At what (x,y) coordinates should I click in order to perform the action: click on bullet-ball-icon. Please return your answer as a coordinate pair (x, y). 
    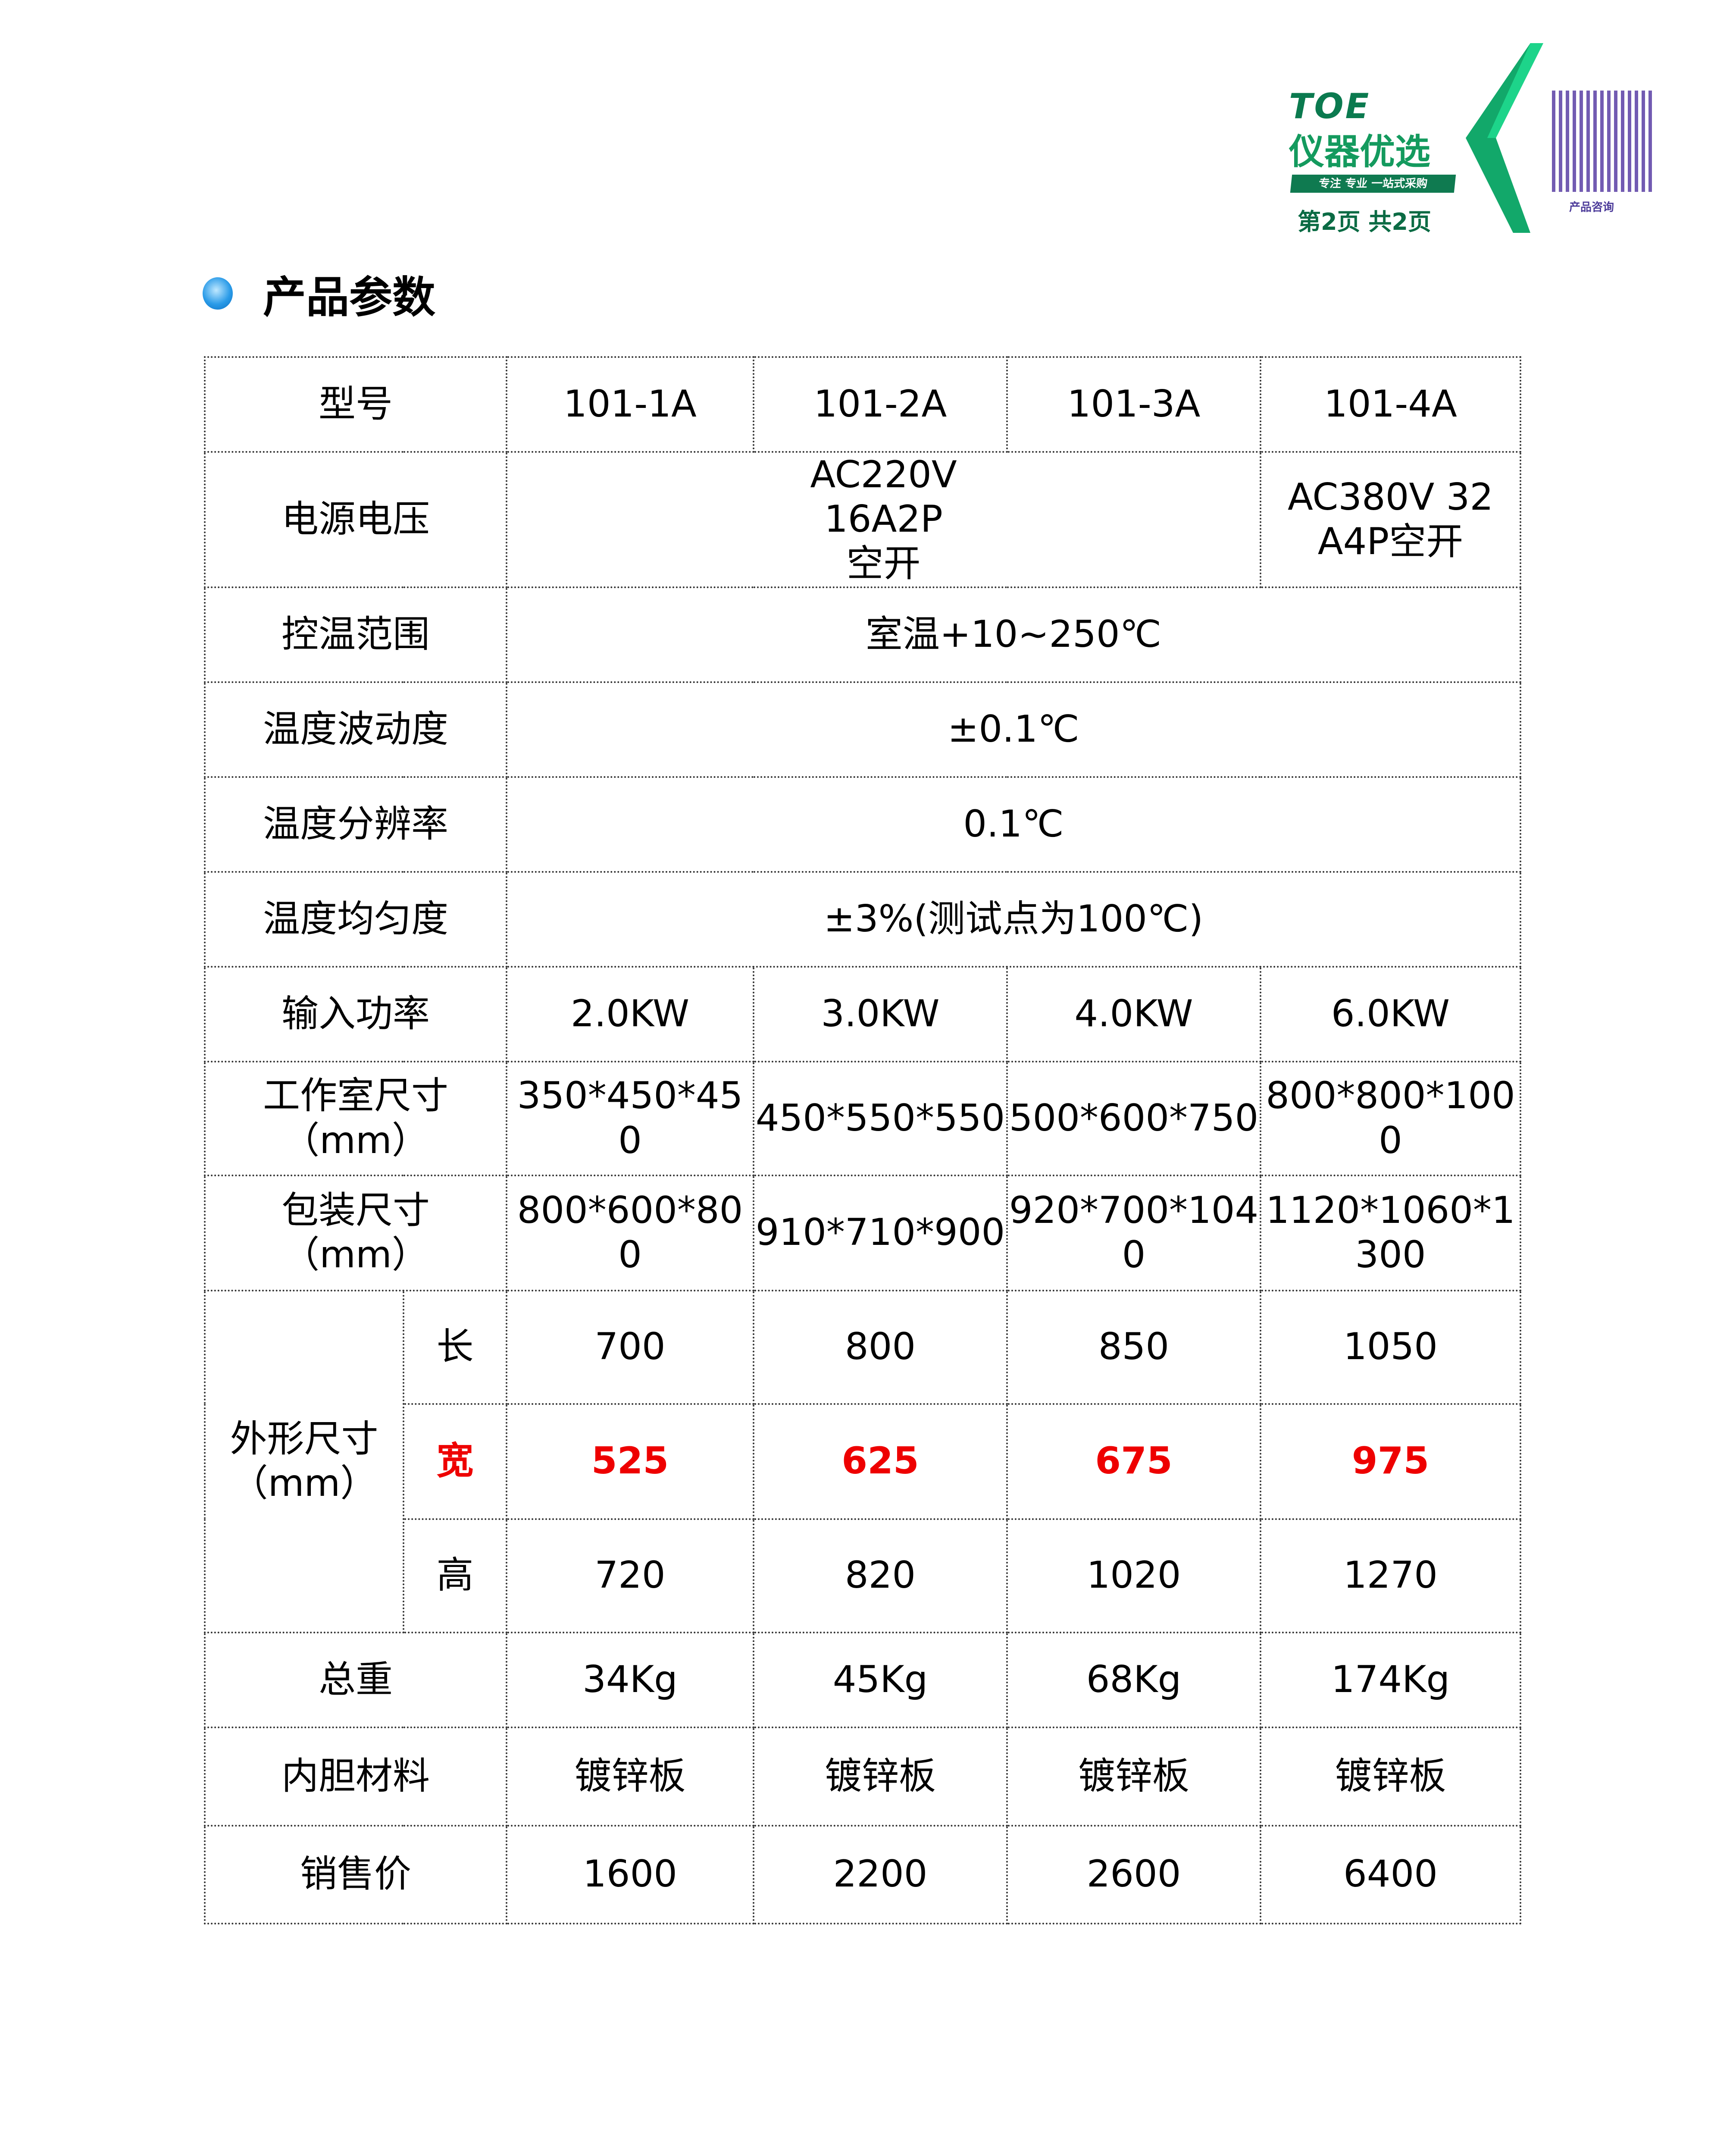
    Looking at the image, I should click on (218, 293).